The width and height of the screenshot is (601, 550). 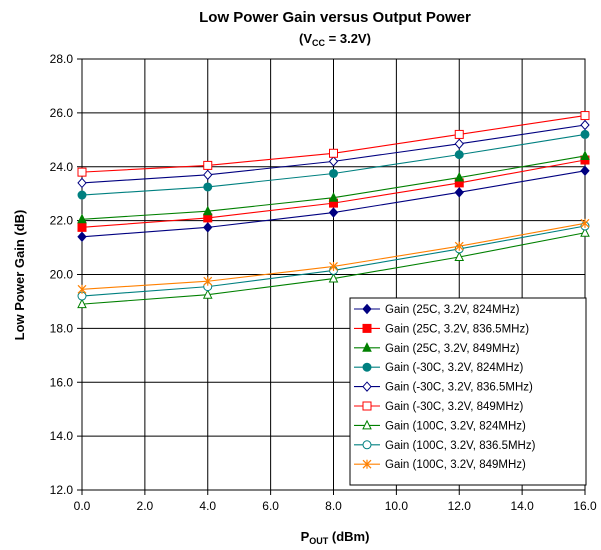 What do you see at coordinates (457, 329) in the screenshot?
I see `legend-label: Gain (25C, 3.2V, 836.5MHz)` at bounding box center [457, 329].